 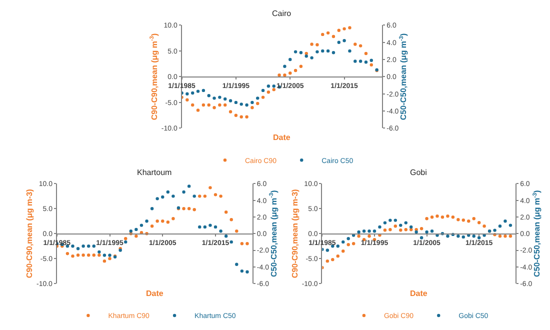 What do you see at coordinates (419, 172) in the screenshot?
I see `chart-title: Gobi` at bounding box center [419, 172].